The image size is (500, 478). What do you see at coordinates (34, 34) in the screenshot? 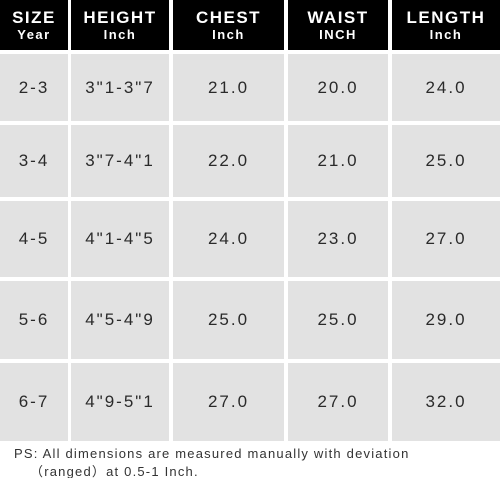
I see `header-unit: Year` at bounding box center [34, 34].